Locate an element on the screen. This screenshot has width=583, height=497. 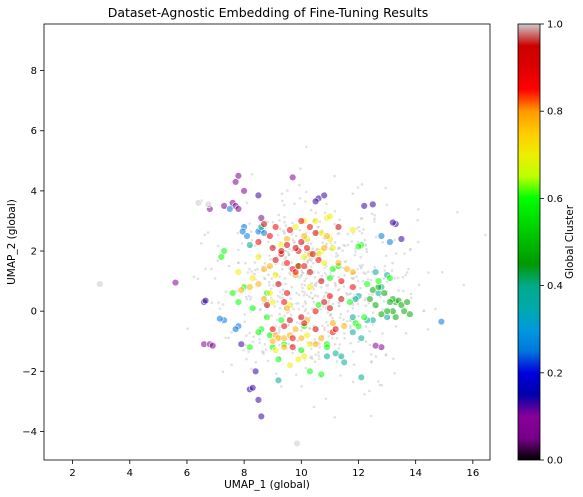
y-tick-label: −4 is located at coordinates (29, 432).